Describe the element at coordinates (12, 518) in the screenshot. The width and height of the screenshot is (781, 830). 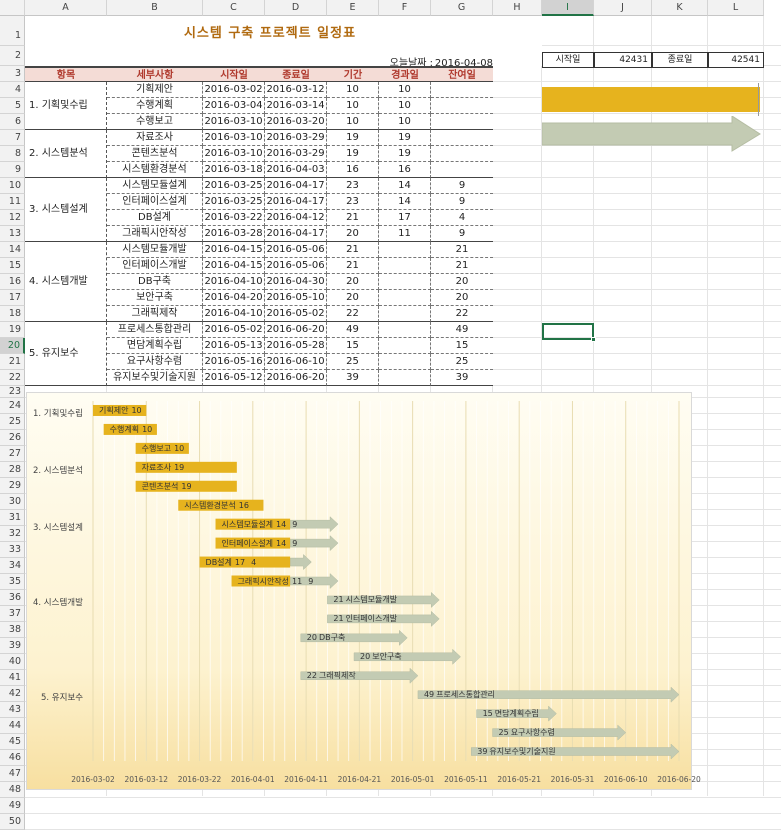
I see `row-header-31: 31` at that location.